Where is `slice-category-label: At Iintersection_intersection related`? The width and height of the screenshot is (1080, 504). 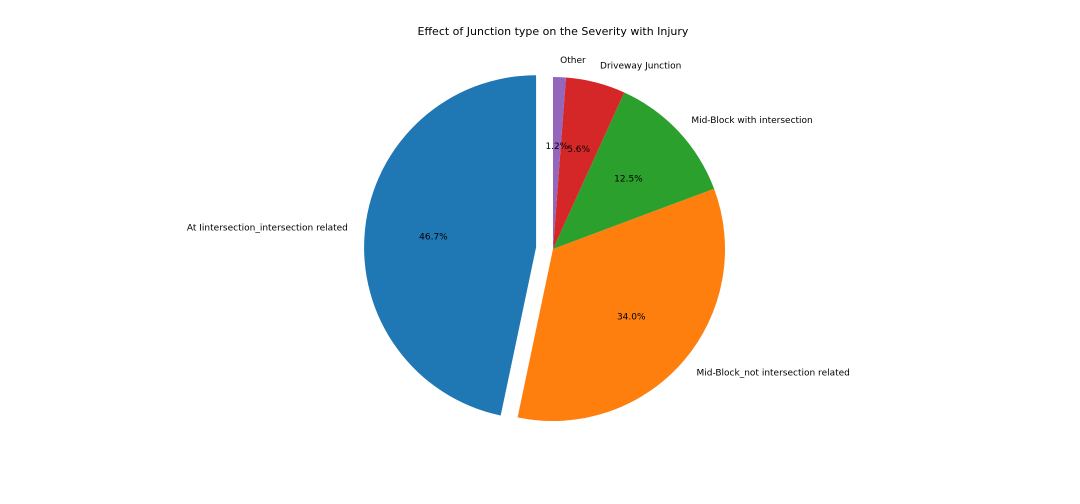
slice-category-label: At Iintersection_intersection related is located at coordinates (267, 229).